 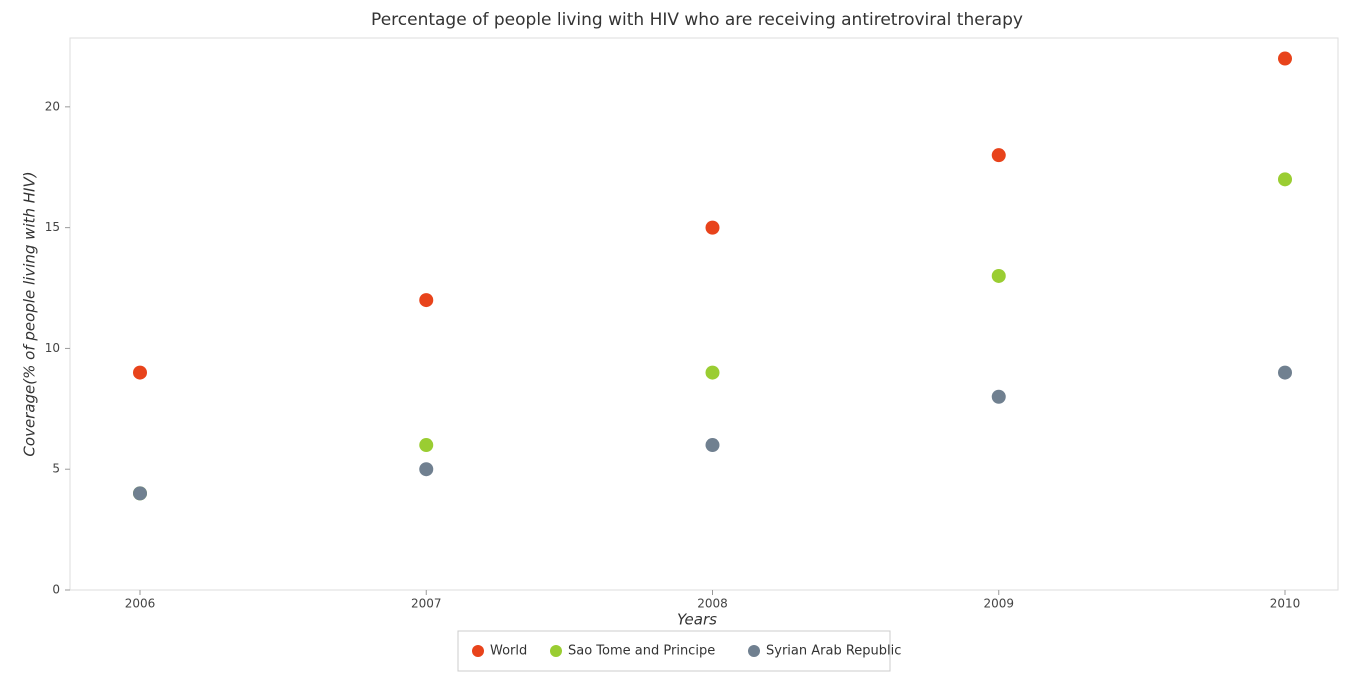 I want to click on legend, so click(x=674, y=651).